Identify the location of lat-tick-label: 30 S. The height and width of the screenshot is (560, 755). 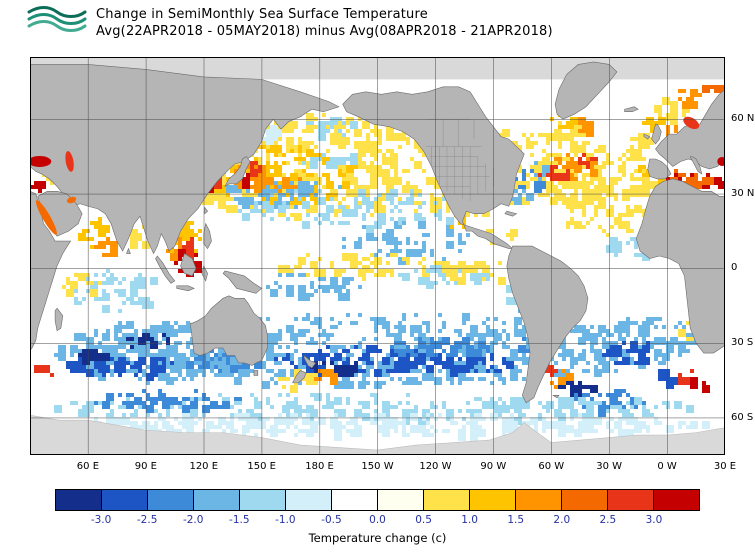
(742, 343).